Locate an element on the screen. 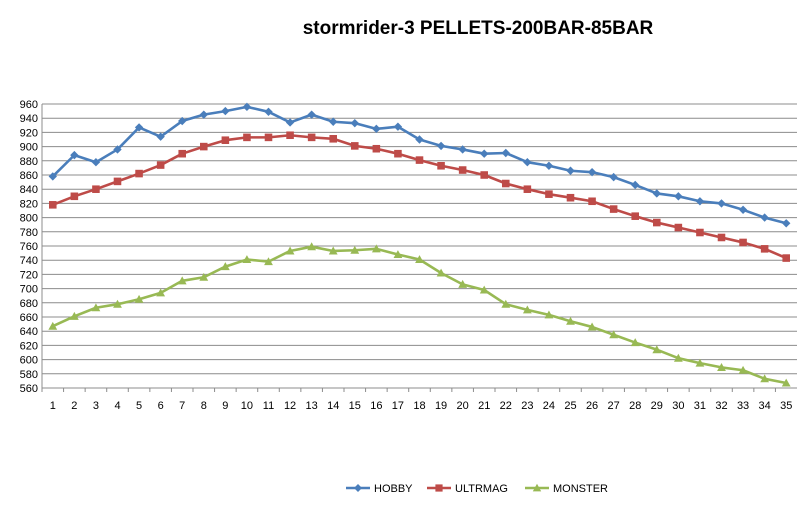  x-tick-label: 25 is located at coordinates (570, 406).